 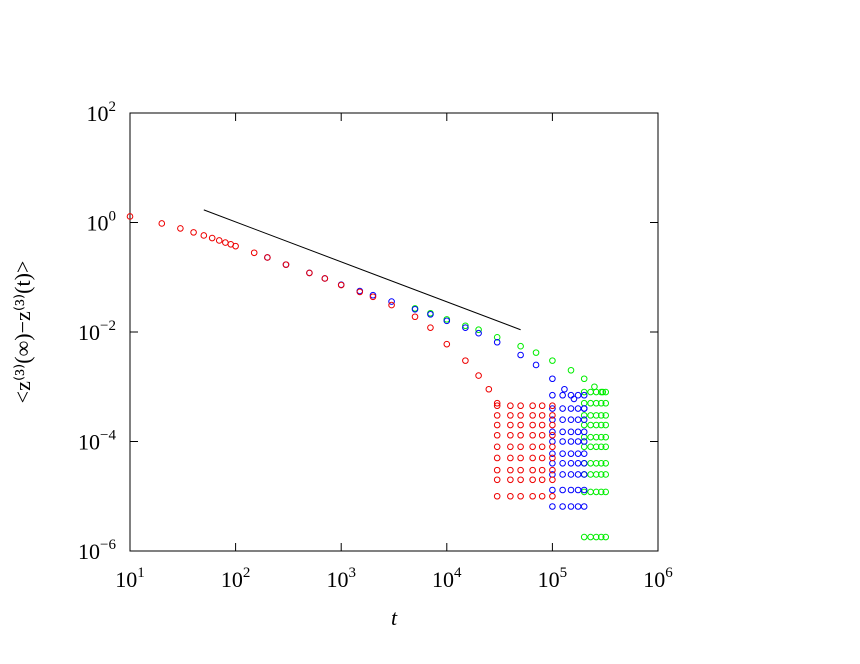 What do you see at coordinates (113, 107) in the screenshot?
I see `tick-exponent: 2` at bounding box center [113, 107].